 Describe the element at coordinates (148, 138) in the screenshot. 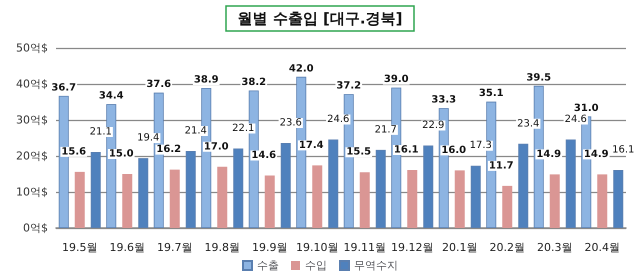

I see `data-label: 19.4` at that location.